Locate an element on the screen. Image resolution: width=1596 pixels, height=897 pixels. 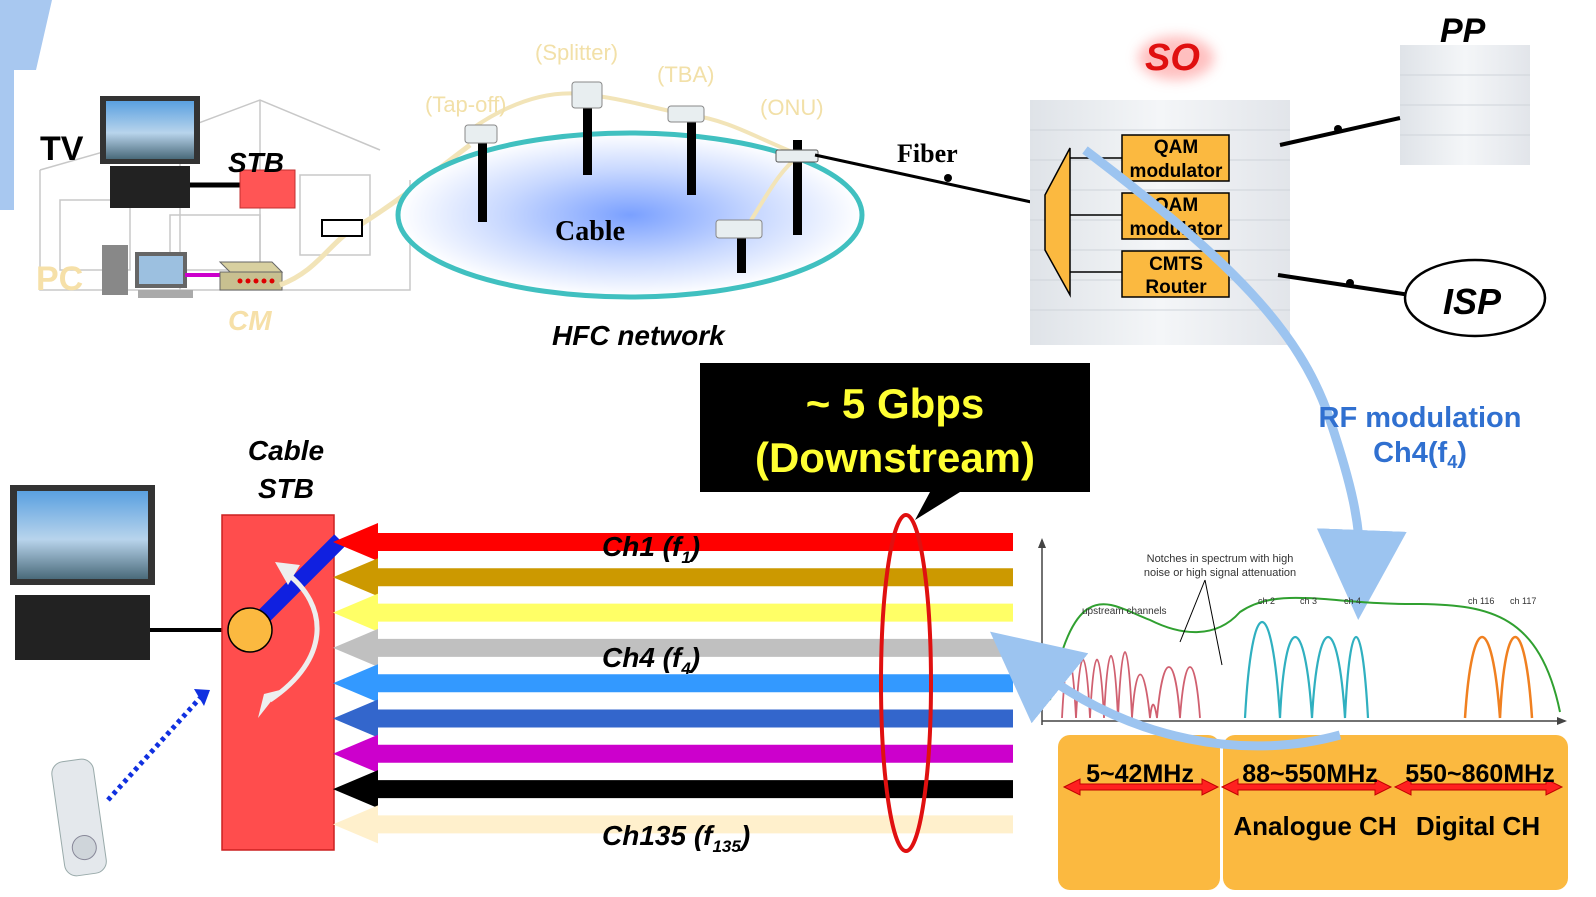
cable-modem-icon is located at coordinates (251, 276).